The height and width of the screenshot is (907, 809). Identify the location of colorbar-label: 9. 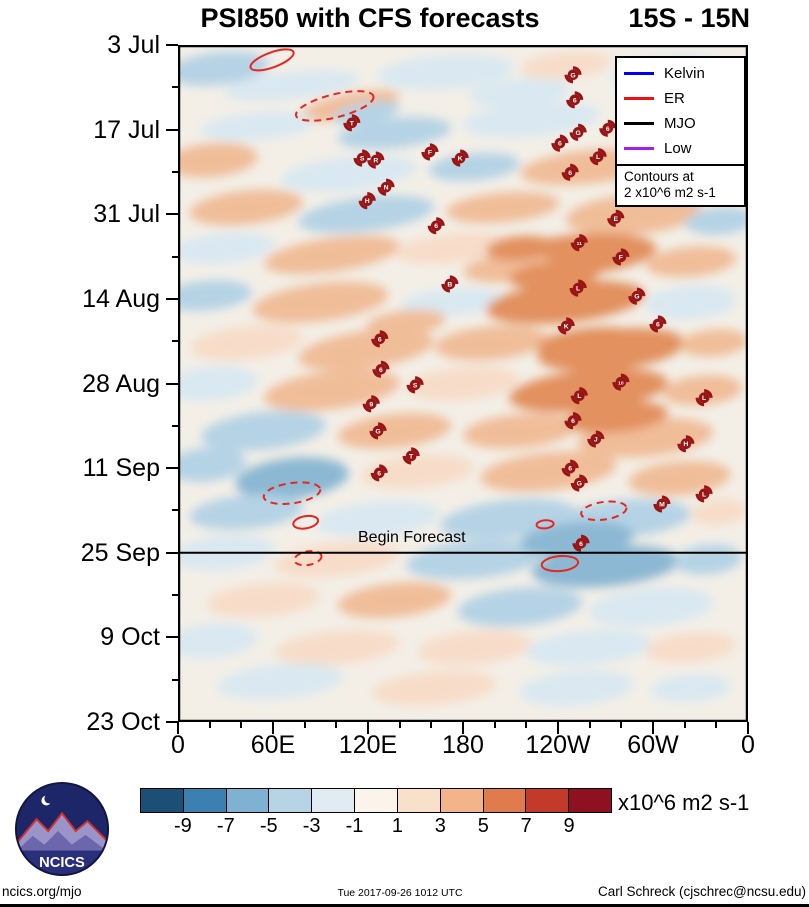
(569, 826).